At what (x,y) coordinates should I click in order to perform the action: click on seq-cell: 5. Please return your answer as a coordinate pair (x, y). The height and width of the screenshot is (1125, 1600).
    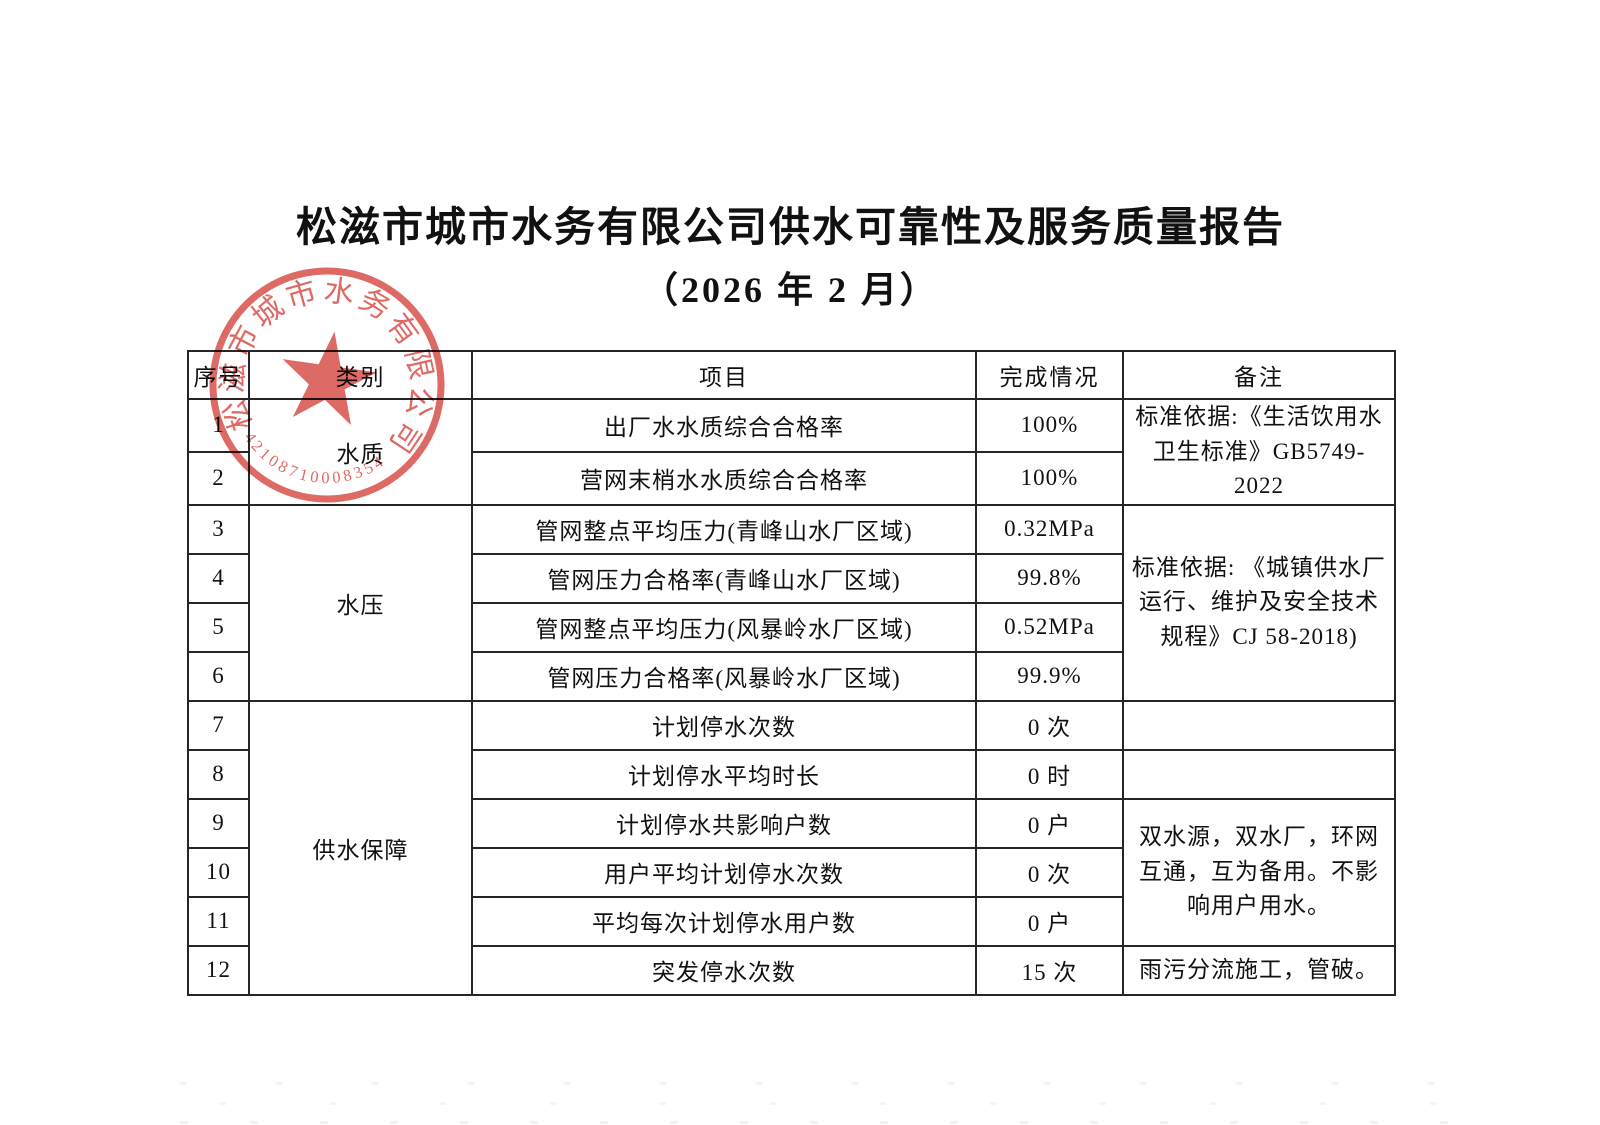
    Looking at the image, I should click on (218, 627).